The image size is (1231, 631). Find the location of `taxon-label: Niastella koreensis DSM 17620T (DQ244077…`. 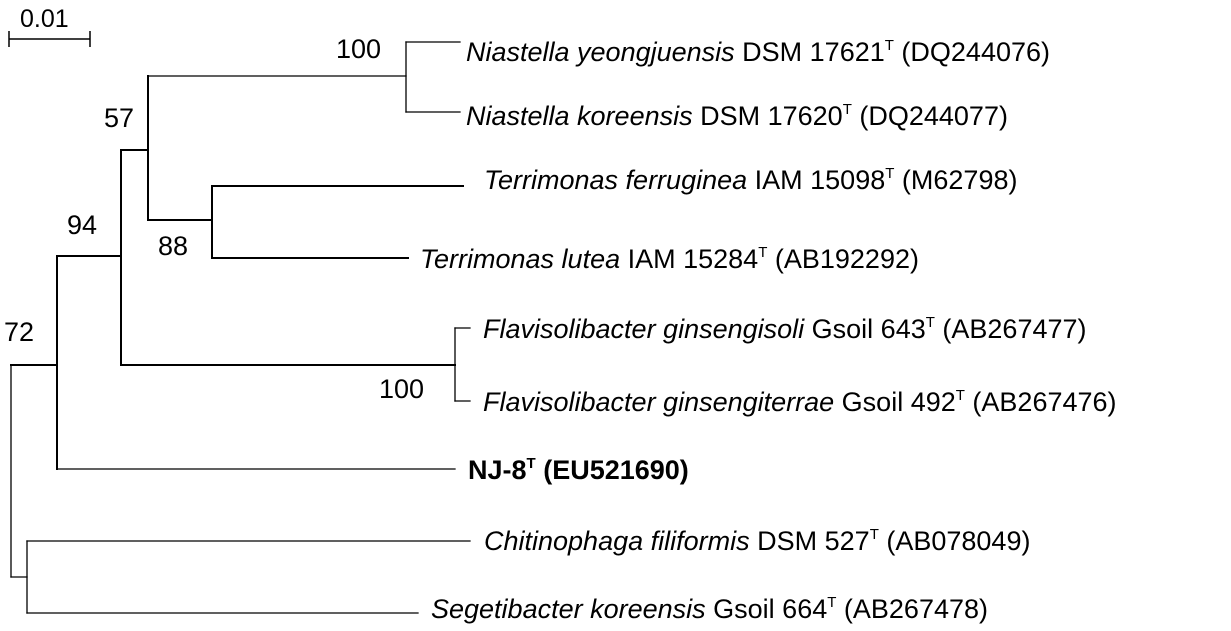

taxon-label: Niastella koreensis DSM 17620T (DQ244077… is located at coordinates (737, 116).